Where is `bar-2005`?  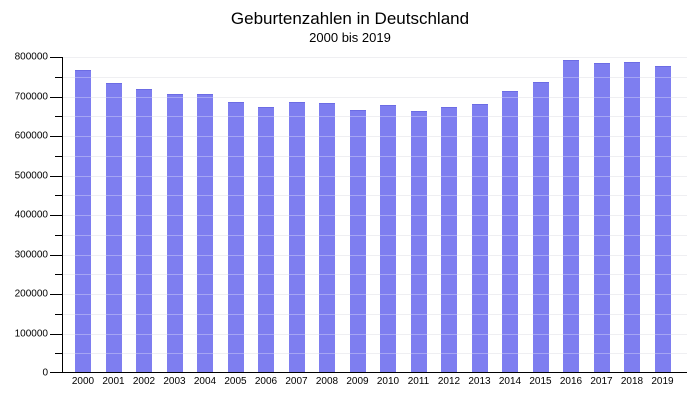
bar-2005 is located at coordinates (235, 237).